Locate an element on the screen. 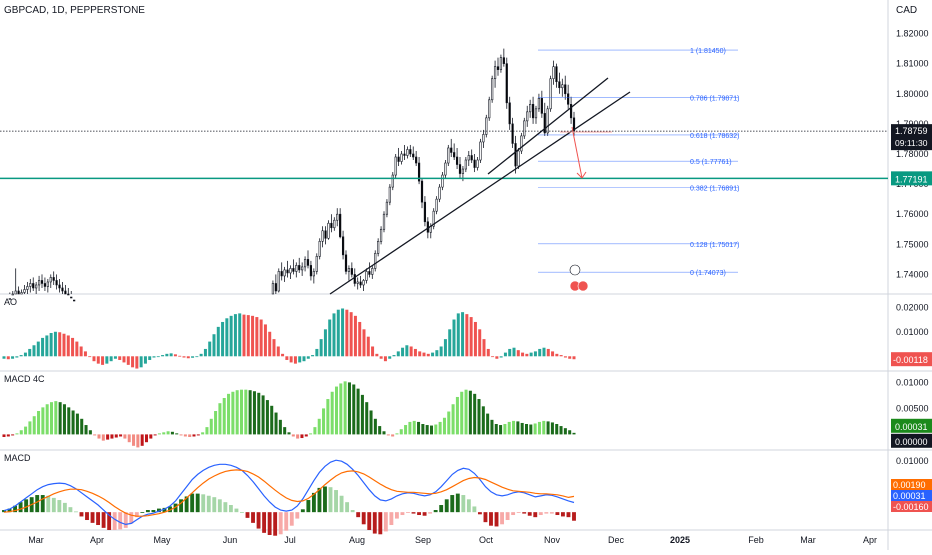 The width and height of the screenshot is (932, 555). signal-line is located at coordinates (289, 493).